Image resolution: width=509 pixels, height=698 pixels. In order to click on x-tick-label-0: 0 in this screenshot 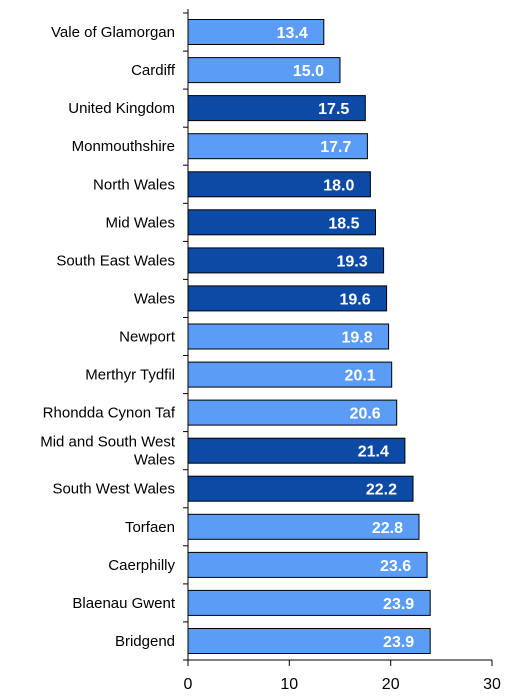, I will do `click(188, 684)`.